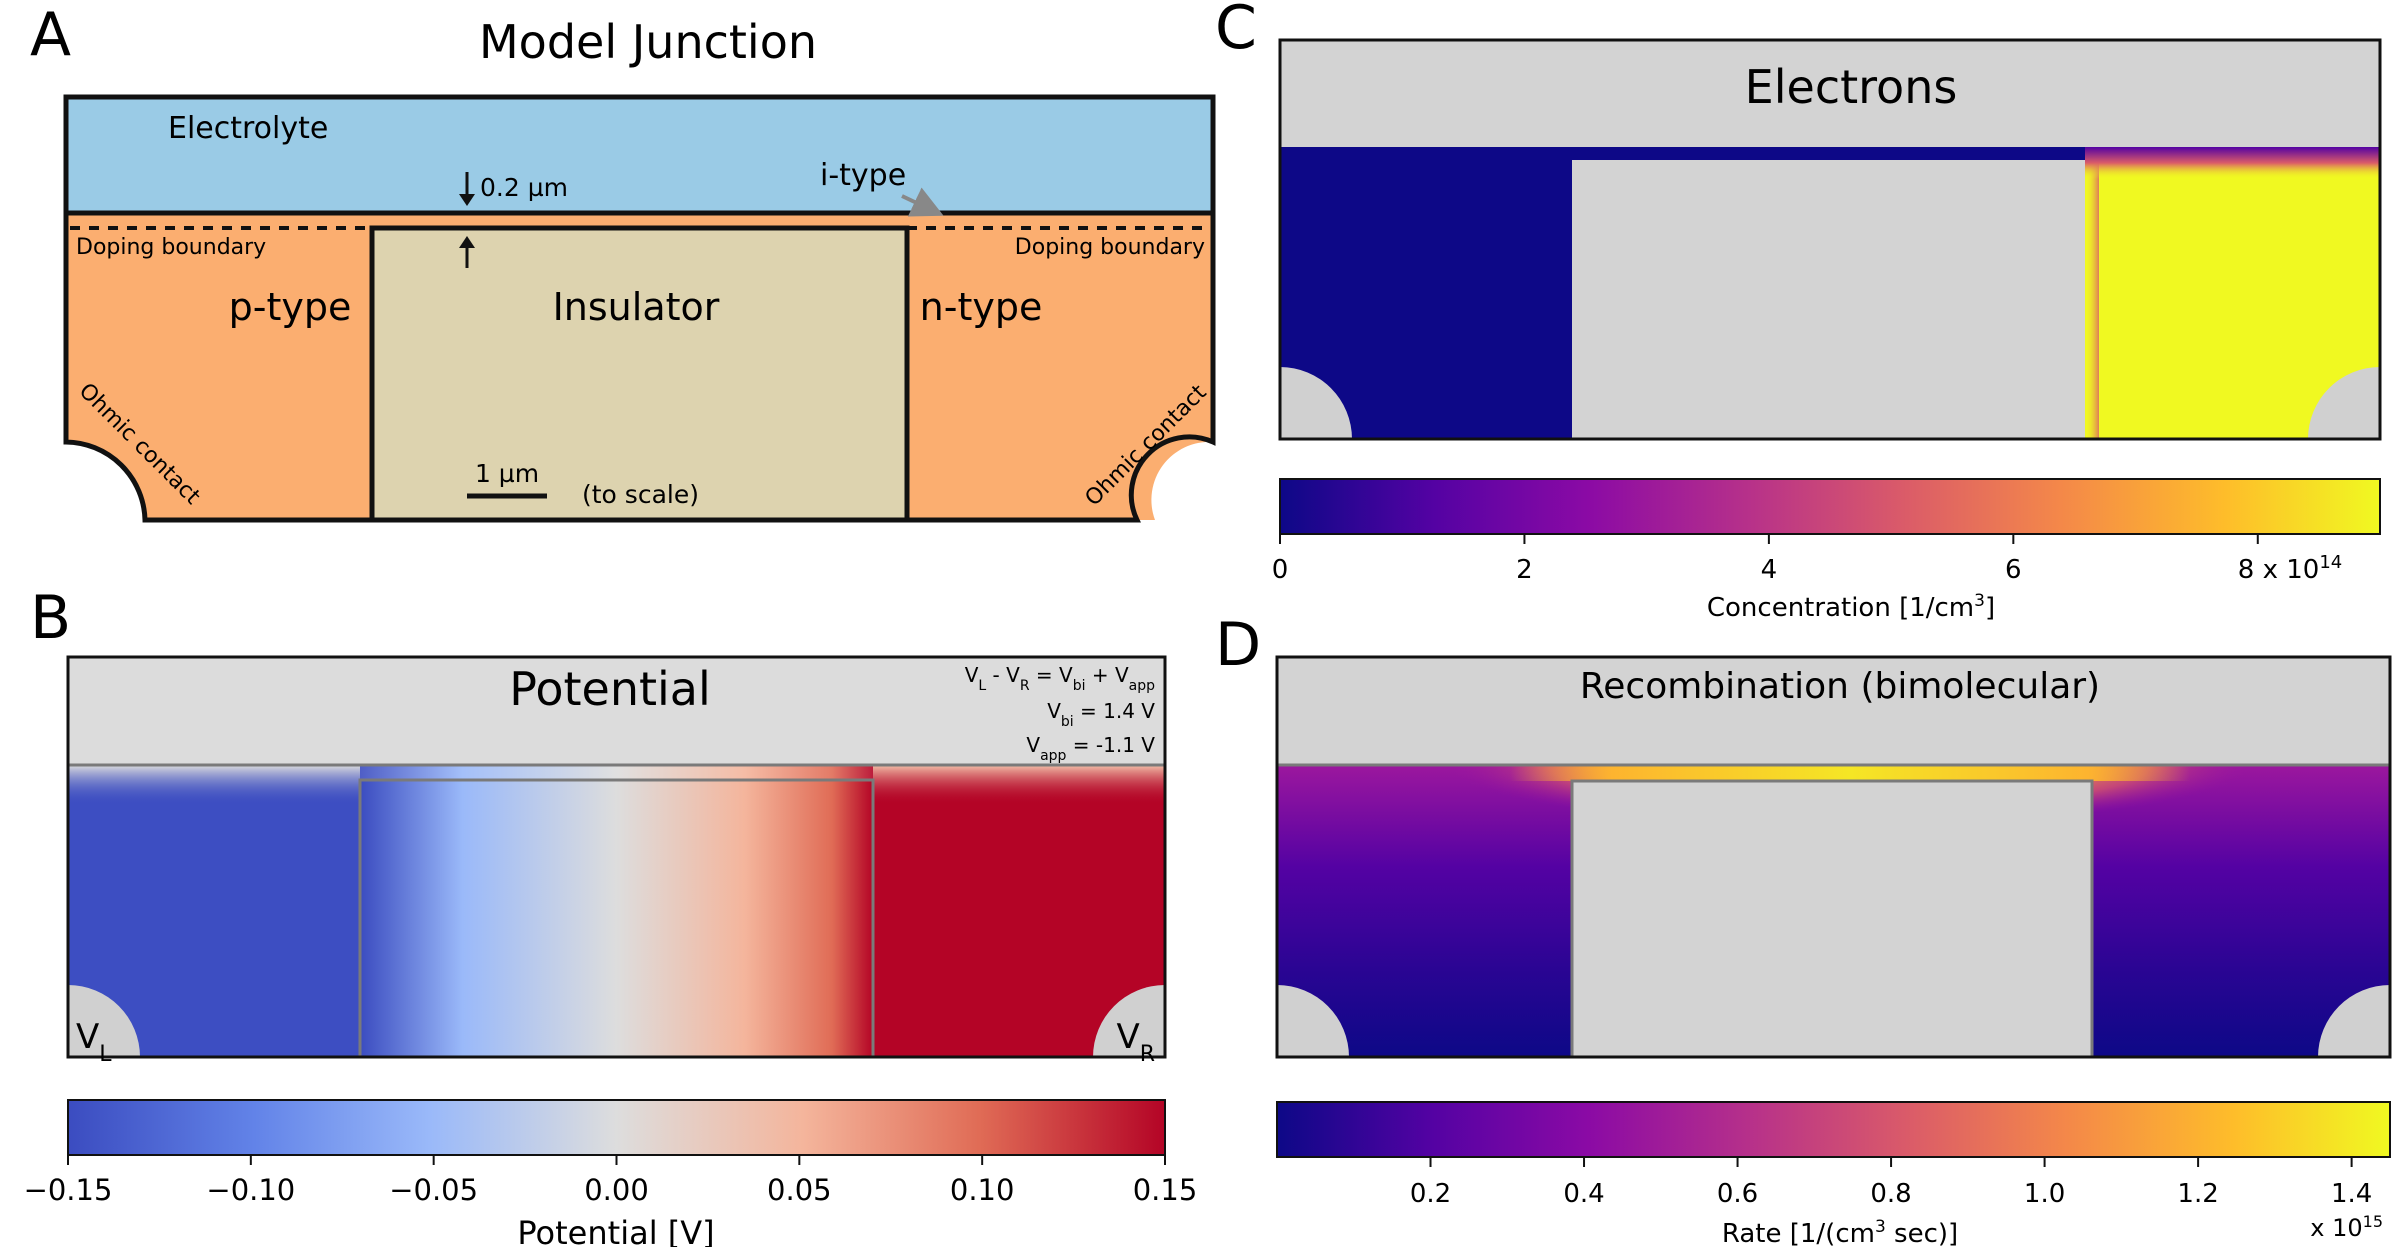  I want to click on electrons-frame, so click(1830, 239).